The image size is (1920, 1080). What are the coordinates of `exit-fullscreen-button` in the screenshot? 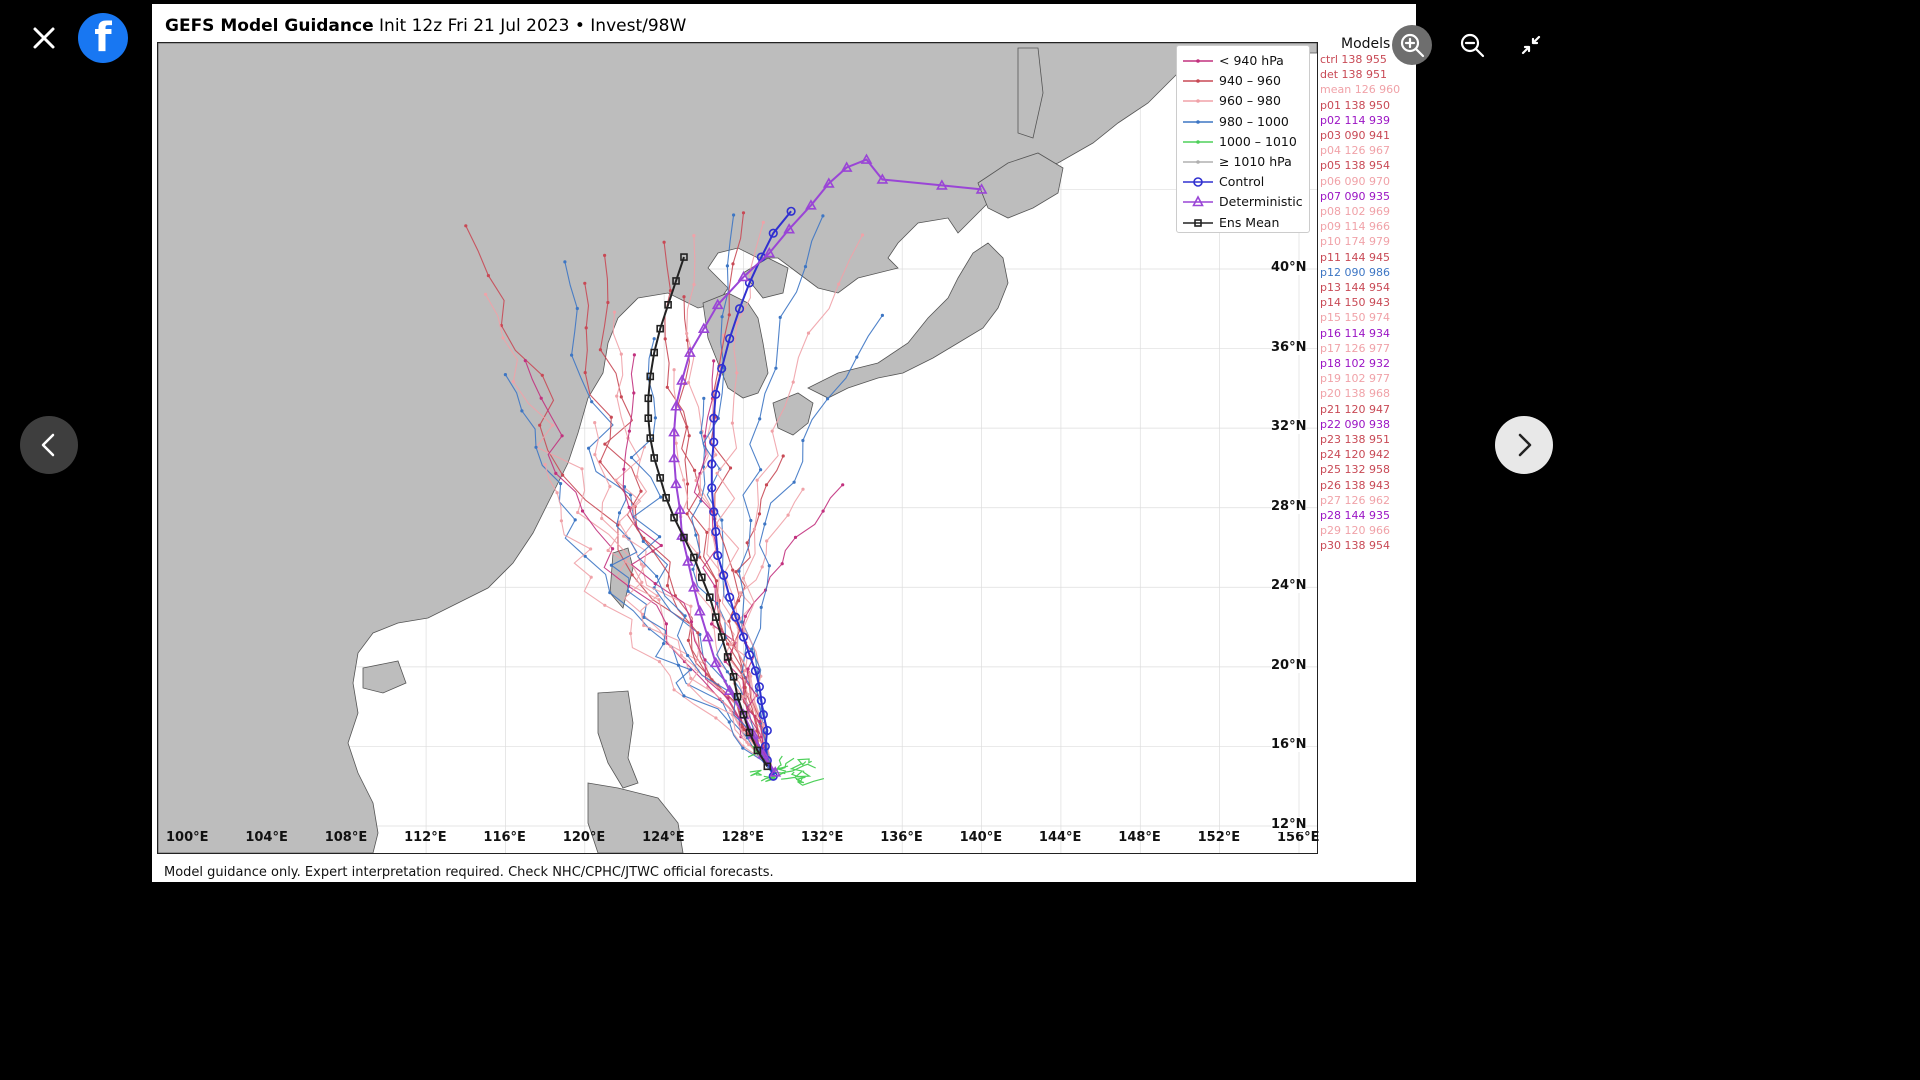 It's located at (1531, 45).